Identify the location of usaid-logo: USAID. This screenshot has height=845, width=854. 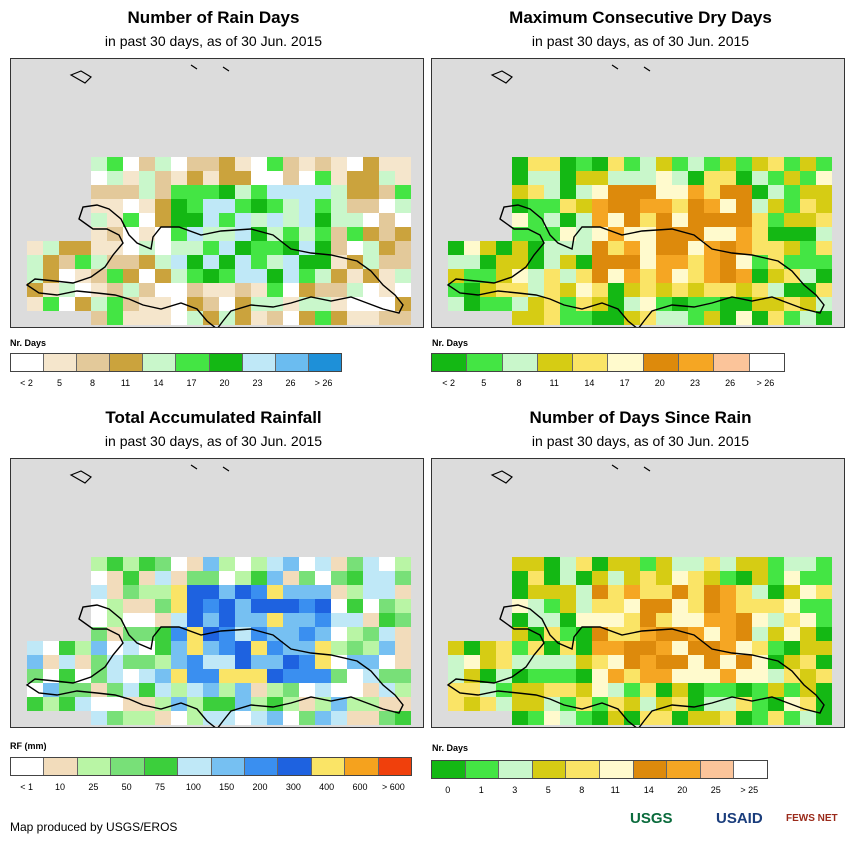
(739, 818).